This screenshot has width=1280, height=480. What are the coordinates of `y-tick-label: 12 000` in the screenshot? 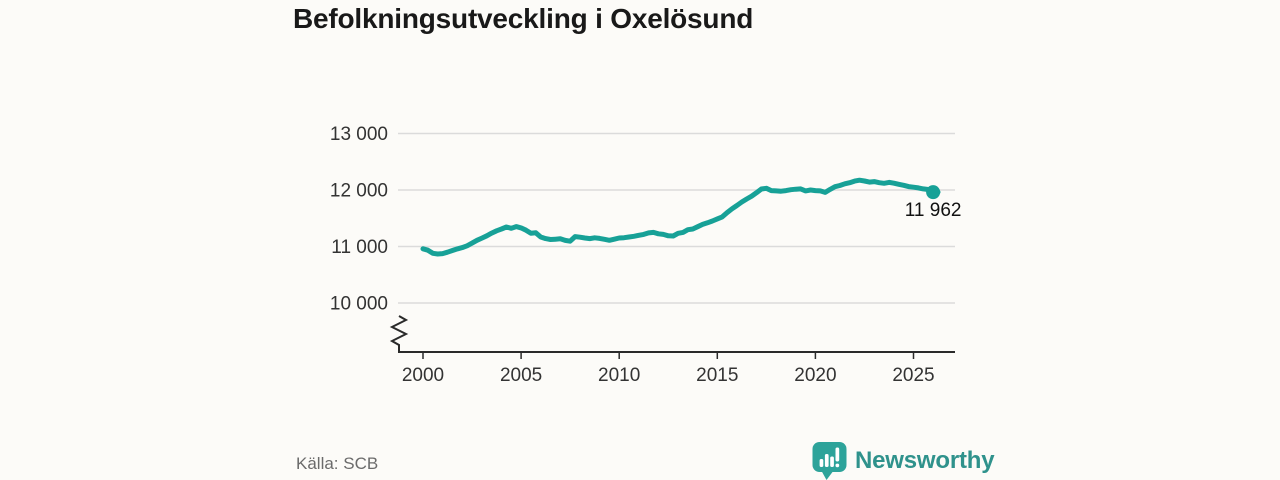 It's located at (359, 191).